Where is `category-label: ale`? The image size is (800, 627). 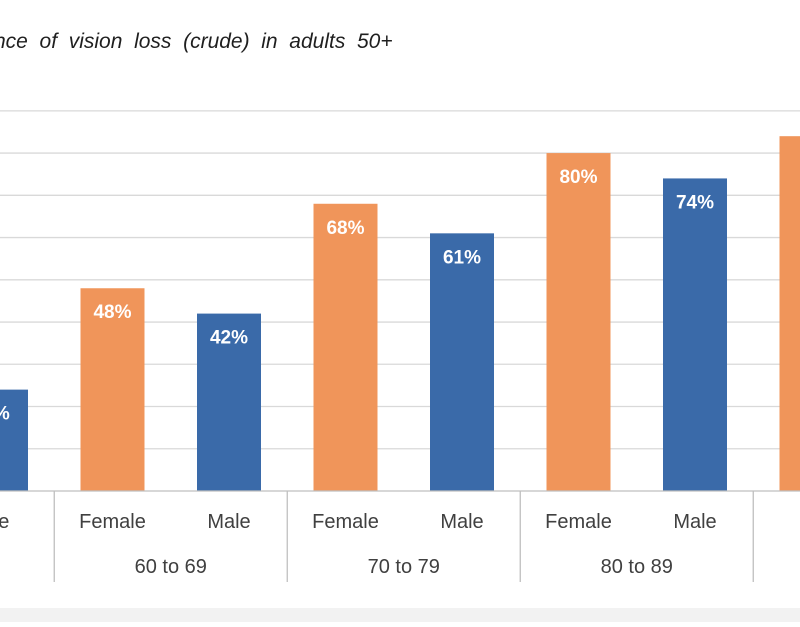
category-label: ale is located at coordinates (4, 522).